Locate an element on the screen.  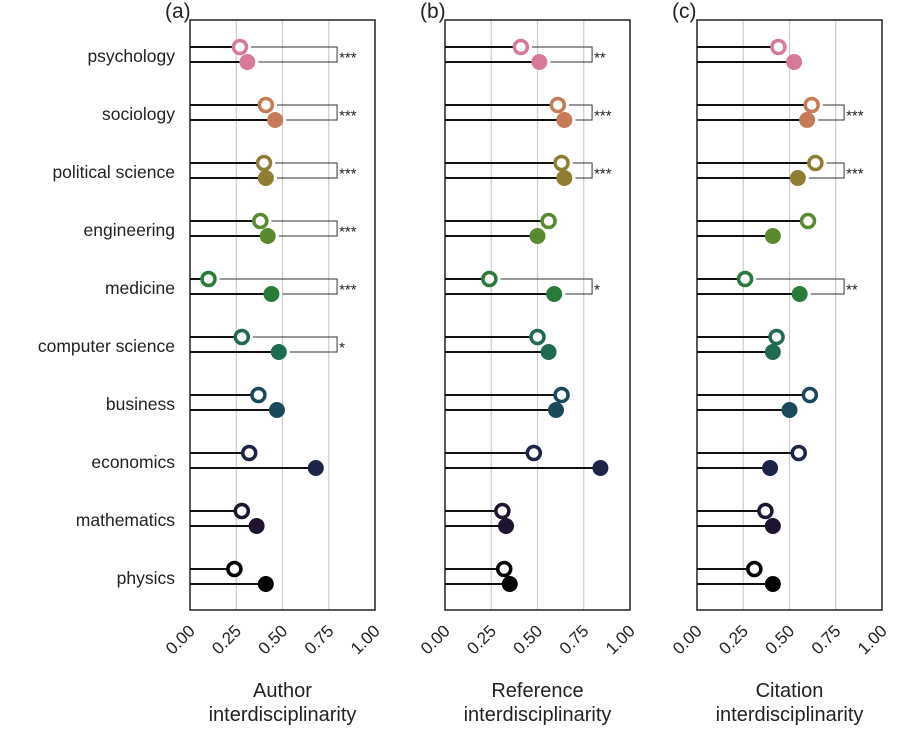
x-tick-label: 0.25 is located at coordinates (733, 639).